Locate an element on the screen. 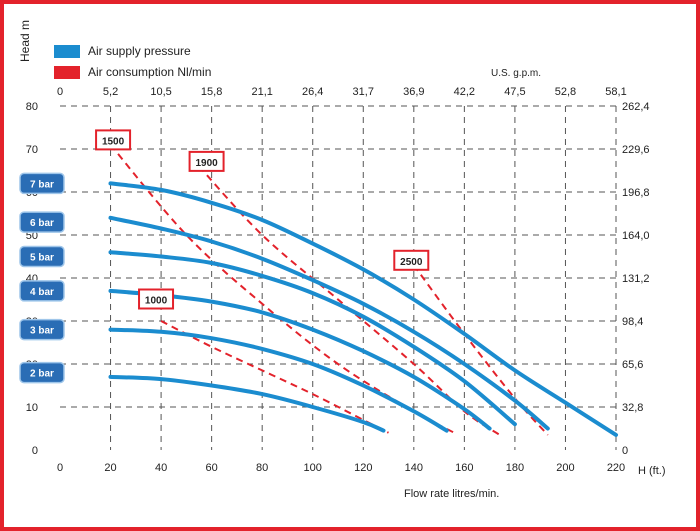  x-tick-label: 20 is located at coordinates (110, 468).